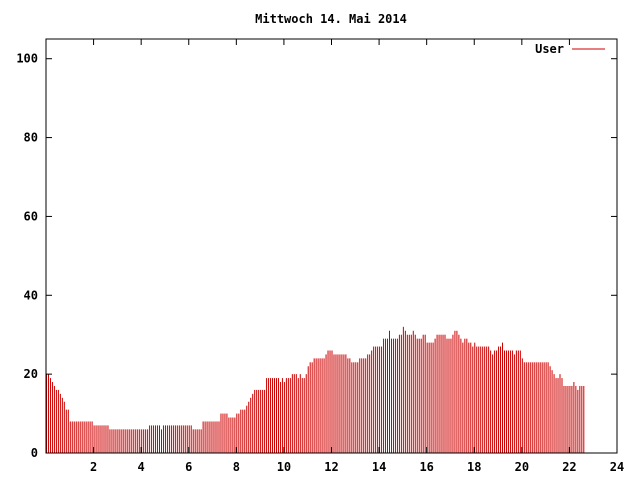 This screenshot has width=640, height=480. I want to click on x-tick-label: 4, so click(141, 467).